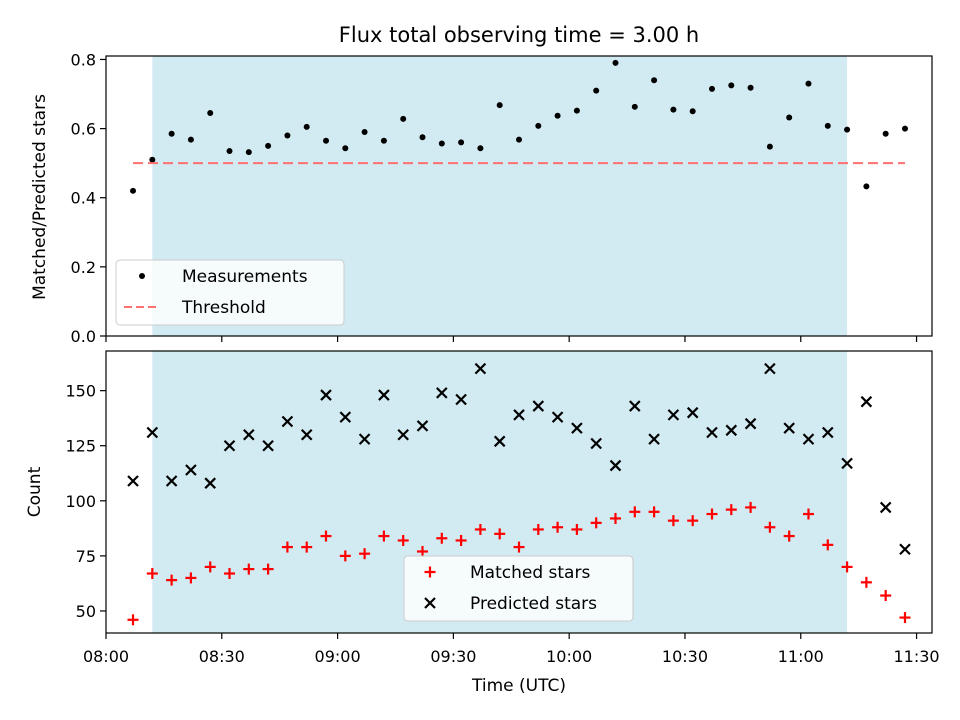 The image size is (960, 720). Describe the element at coordinates (83, 129) in the screenshot. I see `y-tick-label: 0.6` at that location.